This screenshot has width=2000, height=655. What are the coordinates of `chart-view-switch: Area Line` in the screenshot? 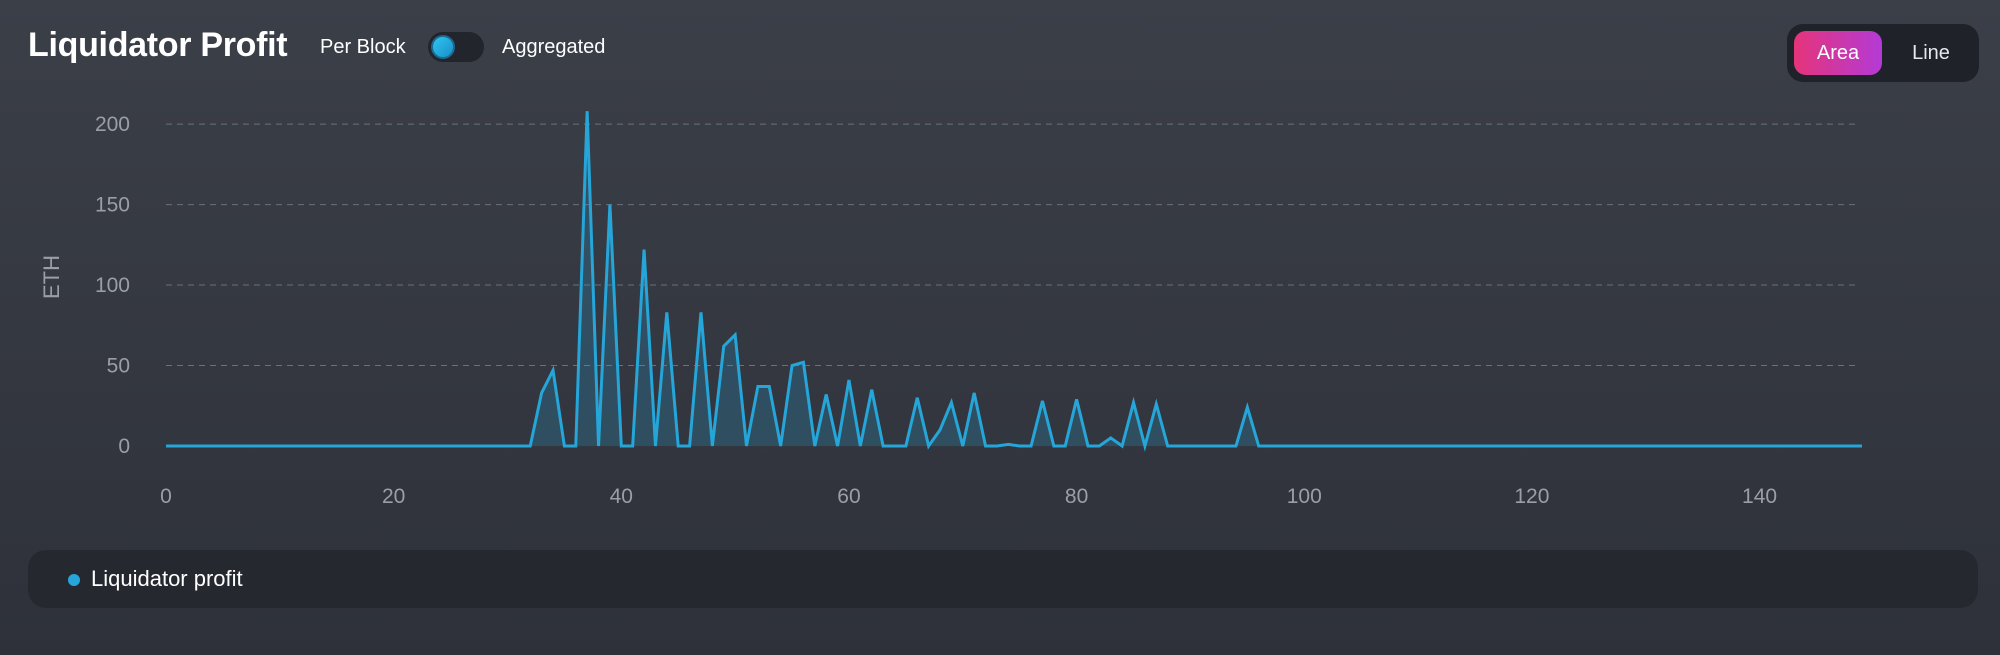 It's located at (1883, 53).